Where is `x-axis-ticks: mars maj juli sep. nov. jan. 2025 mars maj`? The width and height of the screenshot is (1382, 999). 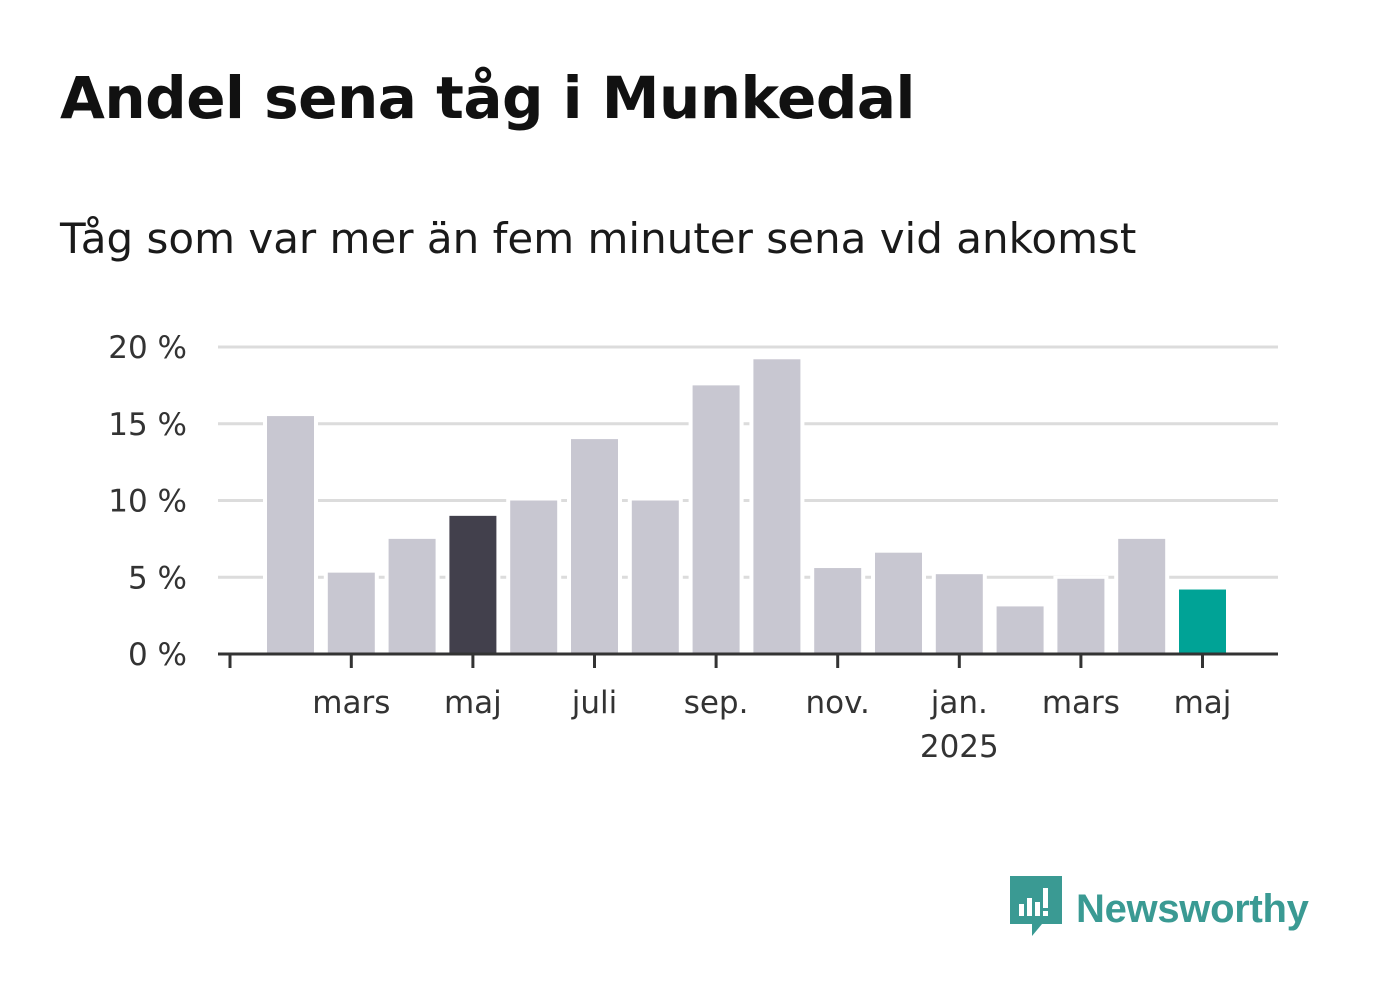 x-axis-ticks: mars maj juli sep. nov. jan. 2025 mars maj is located at coordinates (771, 709).